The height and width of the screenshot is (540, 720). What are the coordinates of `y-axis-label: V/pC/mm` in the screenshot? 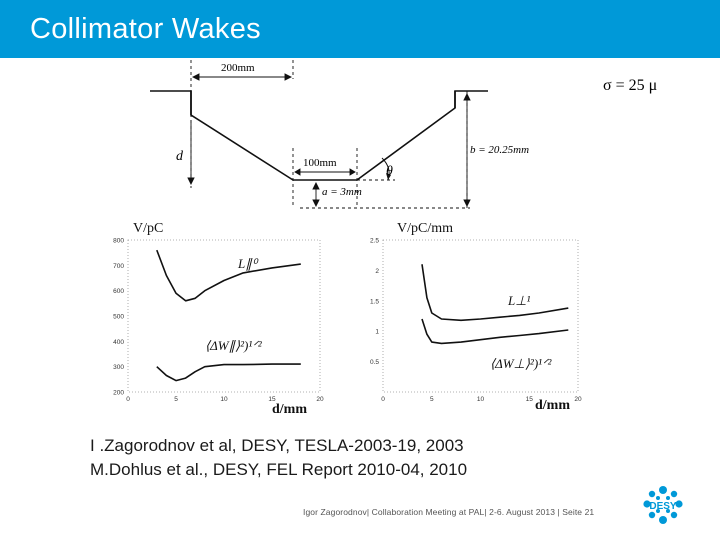 It's located at (425, 228).